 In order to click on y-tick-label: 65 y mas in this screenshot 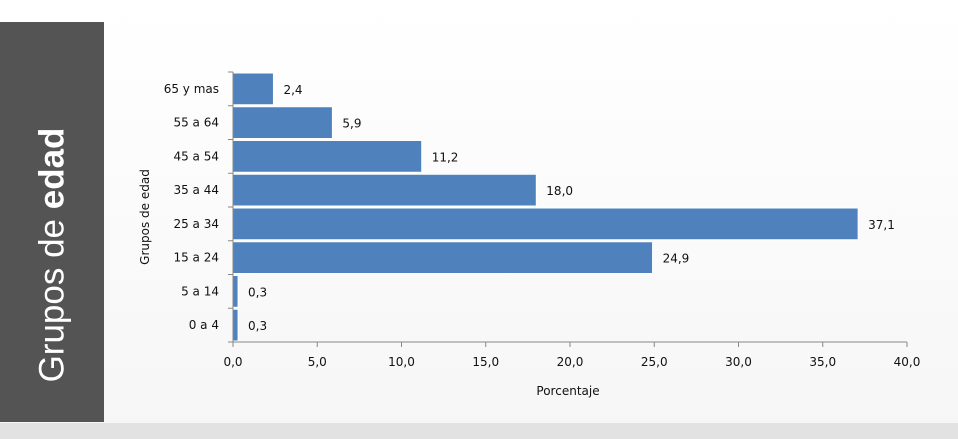, I will do `click(191, 89)`.